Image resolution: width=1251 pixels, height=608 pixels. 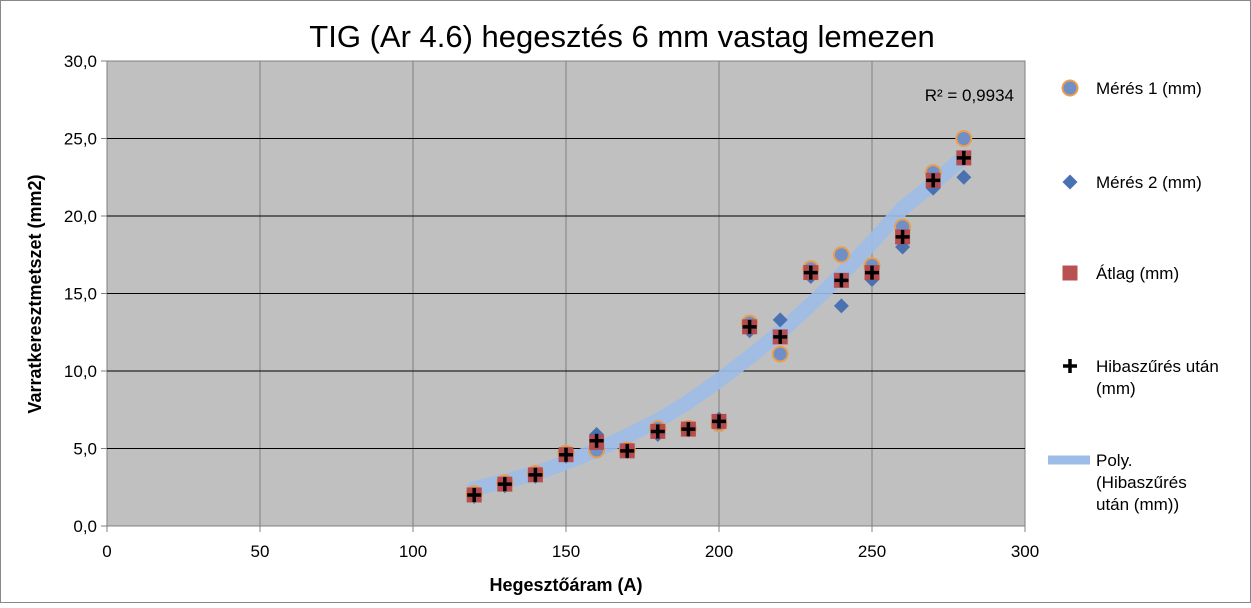 What do you see at coordinates (1114, 460) in the screenshot?
I see `legend-label-line: Poly.` at bounding box center [1114, 460].